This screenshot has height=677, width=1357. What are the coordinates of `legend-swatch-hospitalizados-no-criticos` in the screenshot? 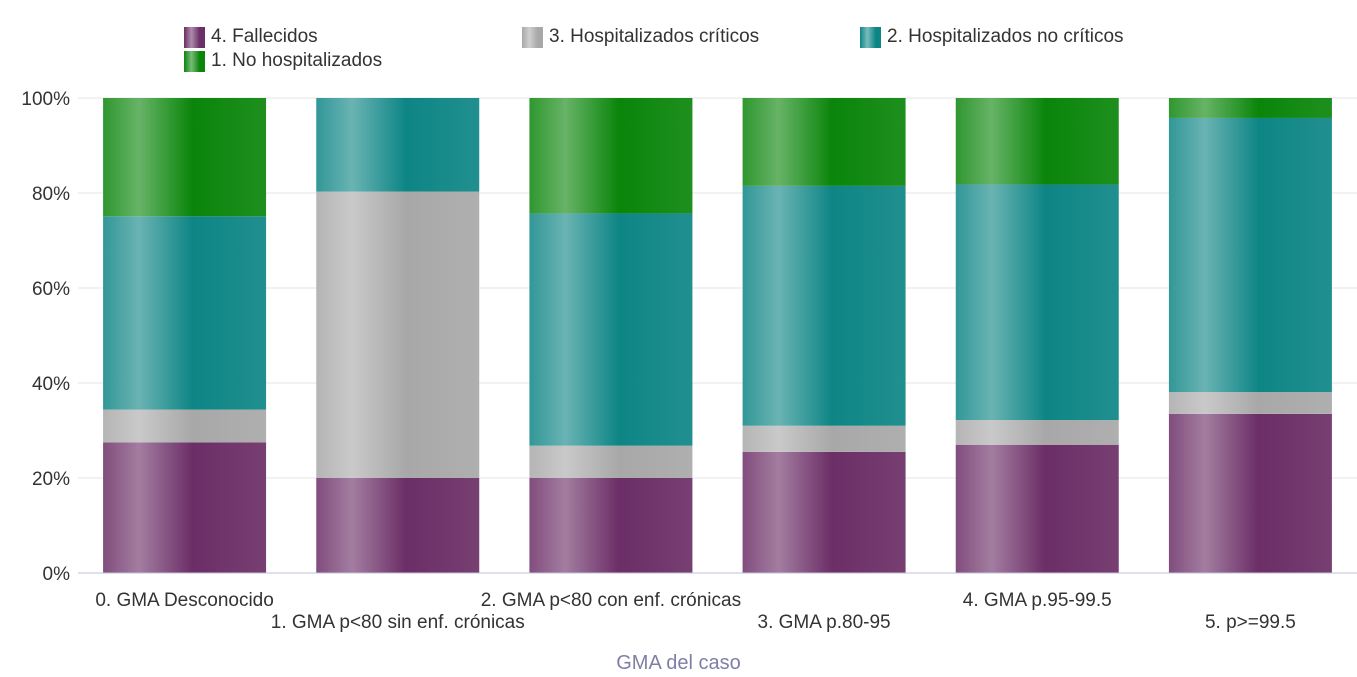 It's located at (870, 37).